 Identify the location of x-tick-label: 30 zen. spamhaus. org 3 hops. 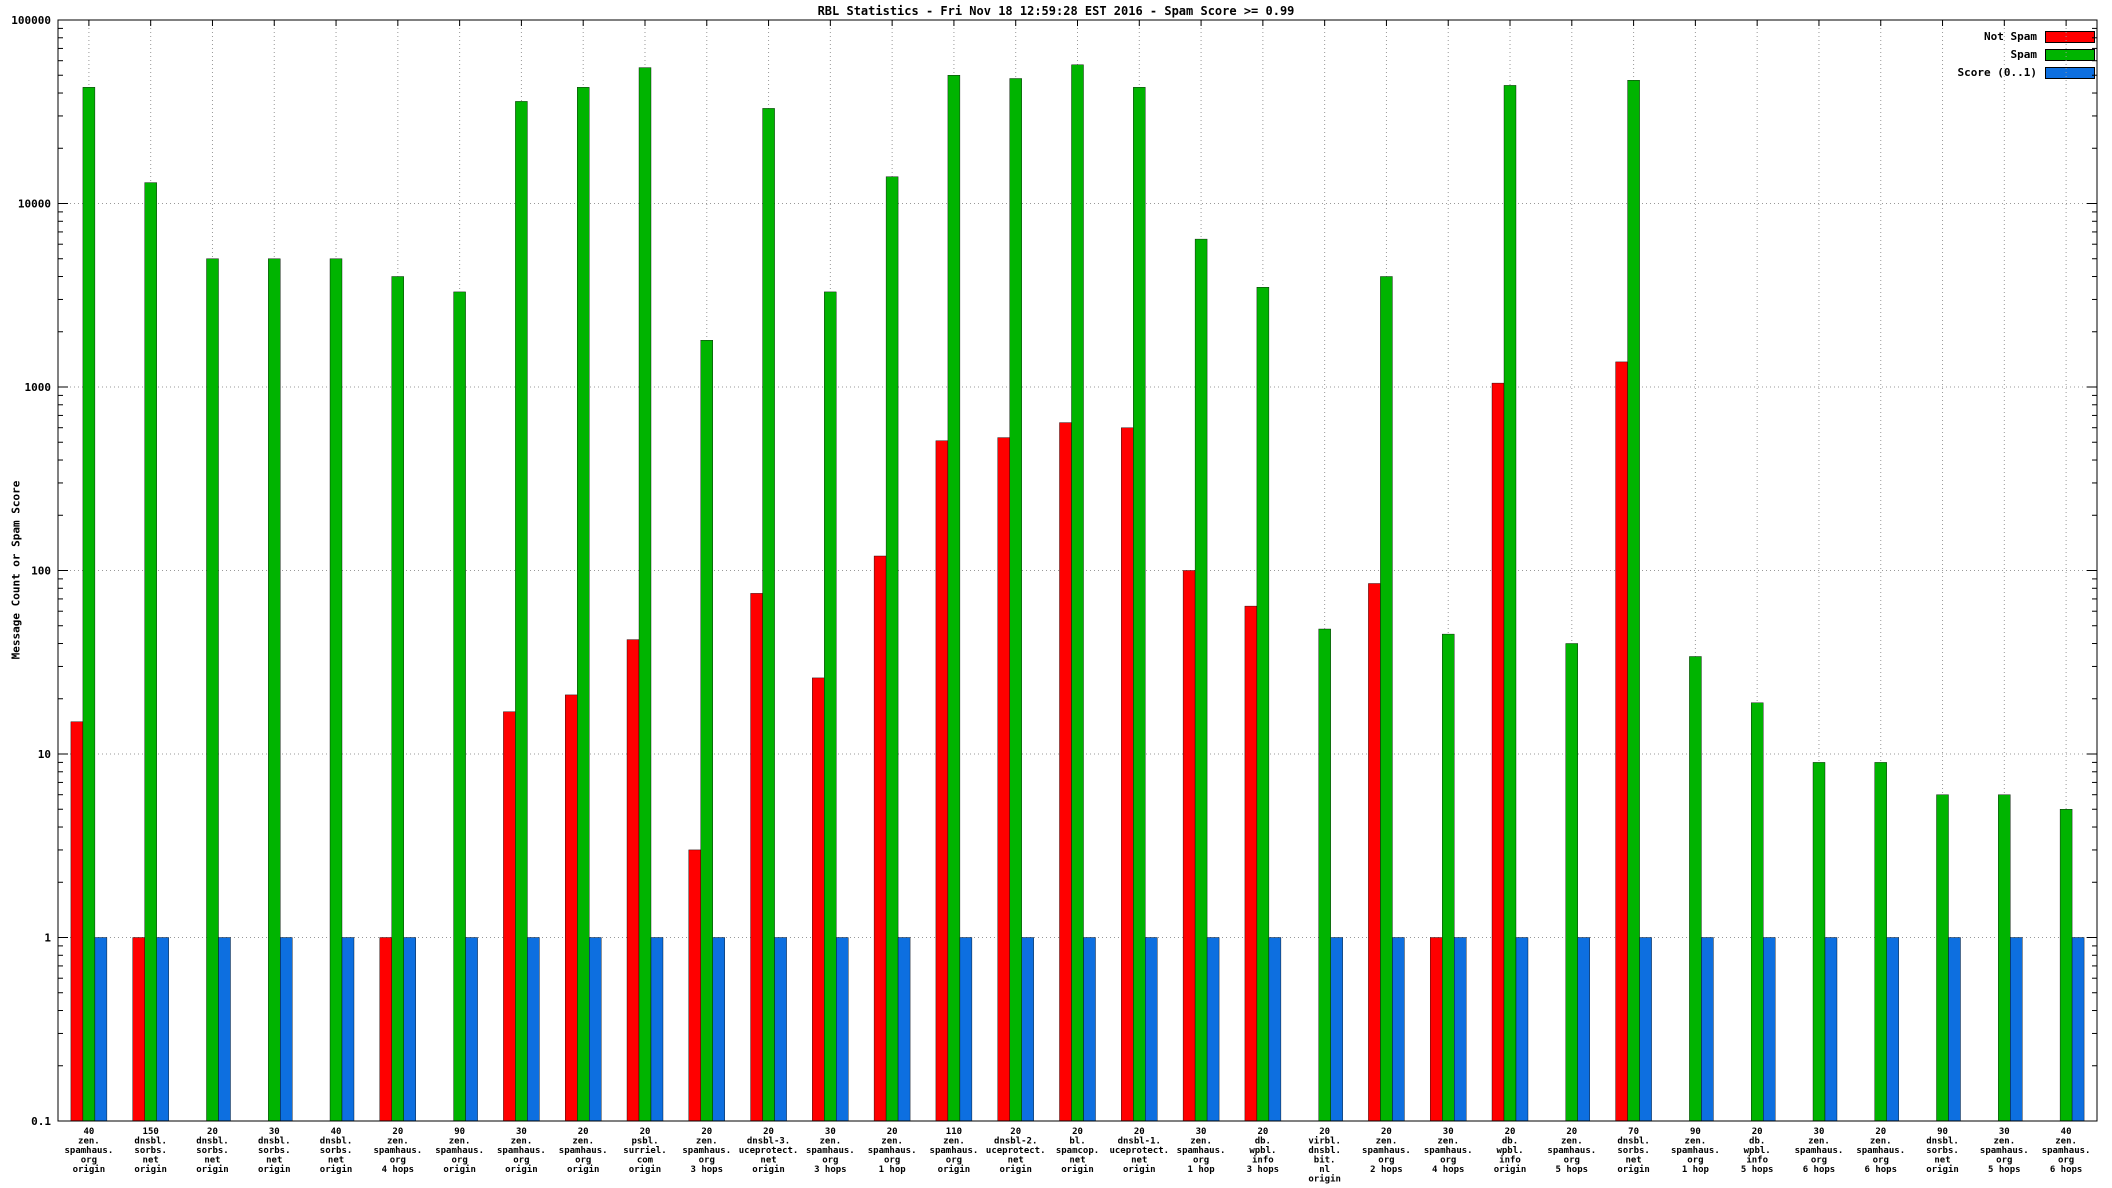
(830, 1151).